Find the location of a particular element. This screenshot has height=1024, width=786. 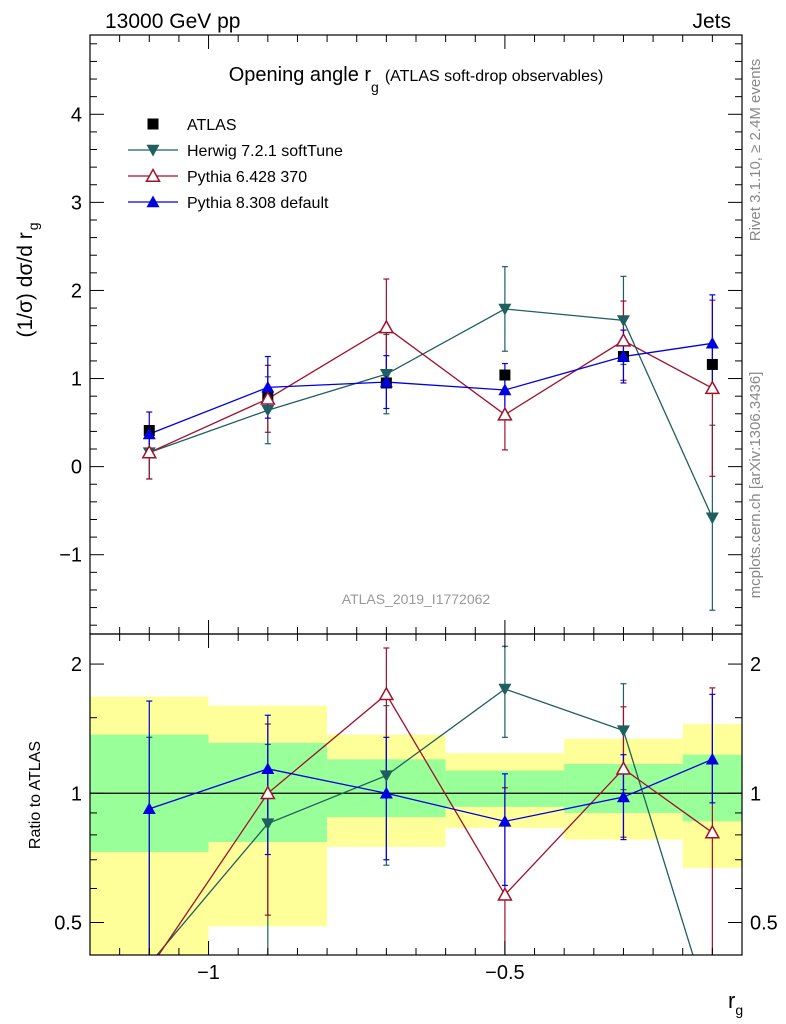

x-axis-label: rg is located at coordinates (735, 1003).